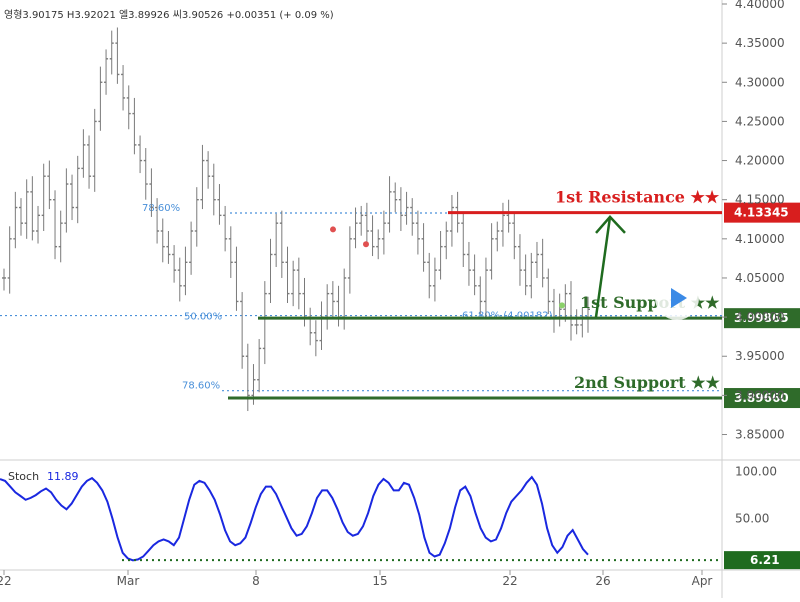 The image size is (800, 602). What do you see at coordinates (752, 519) in the screenshot?
I see `stoch-tick-label: 50.00` at bounding box center [752, 519].